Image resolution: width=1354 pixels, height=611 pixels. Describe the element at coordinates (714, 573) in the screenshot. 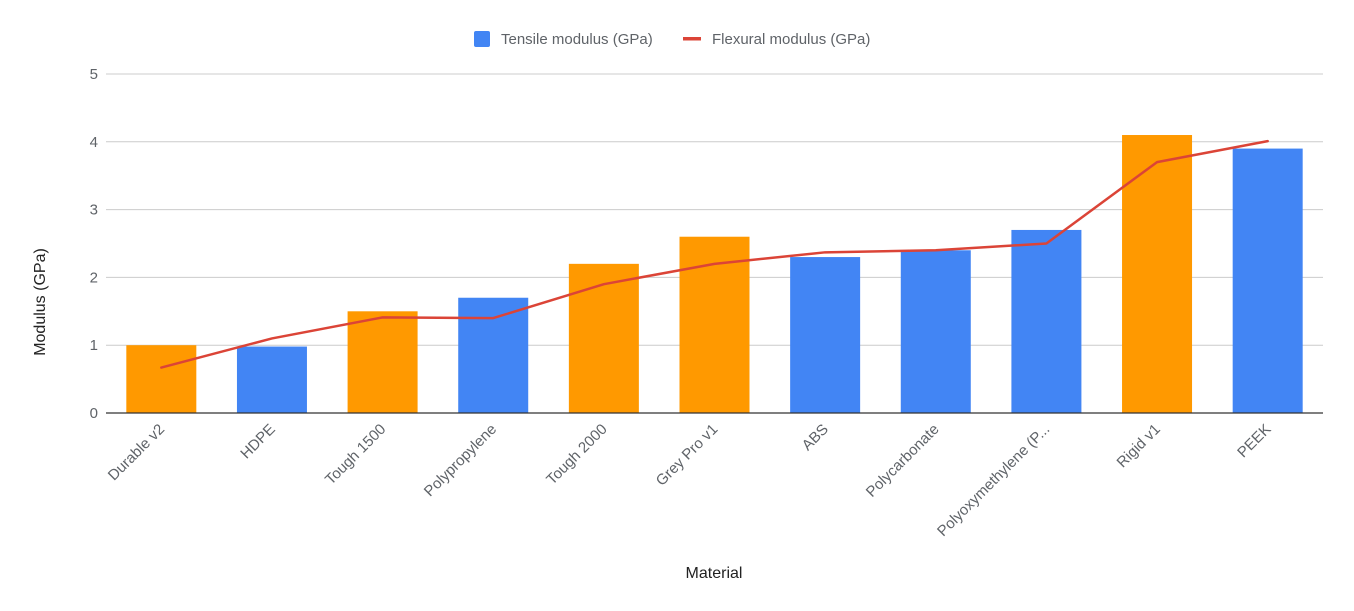

I see `x-axis-title: Material` at that location.